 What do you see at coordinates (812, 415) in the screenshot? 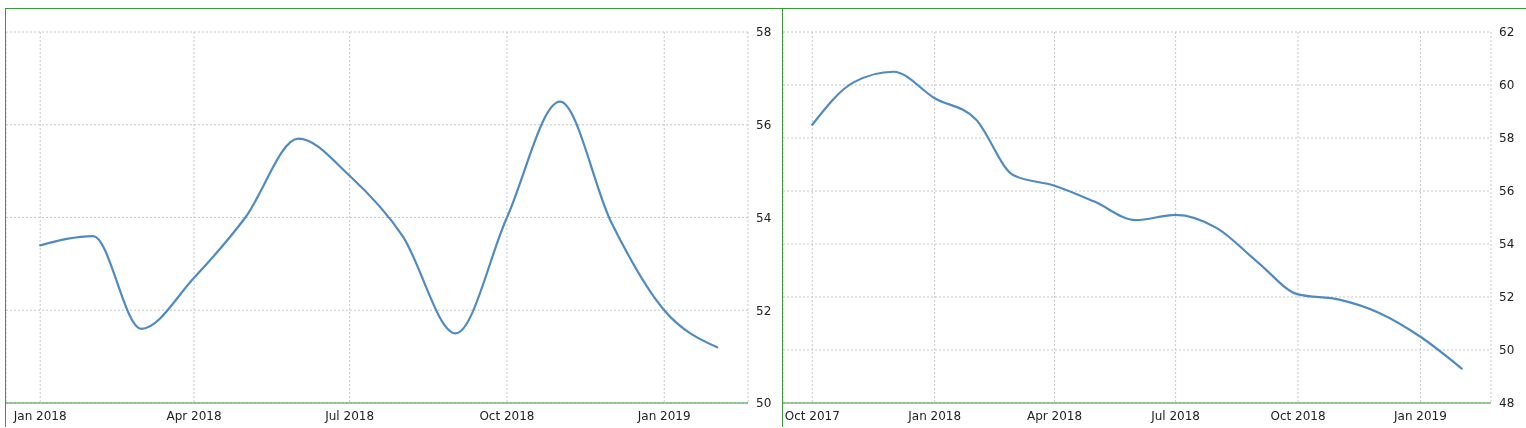
I see `x-tick-label: Oct 2017` at bounding box center [812, 415].